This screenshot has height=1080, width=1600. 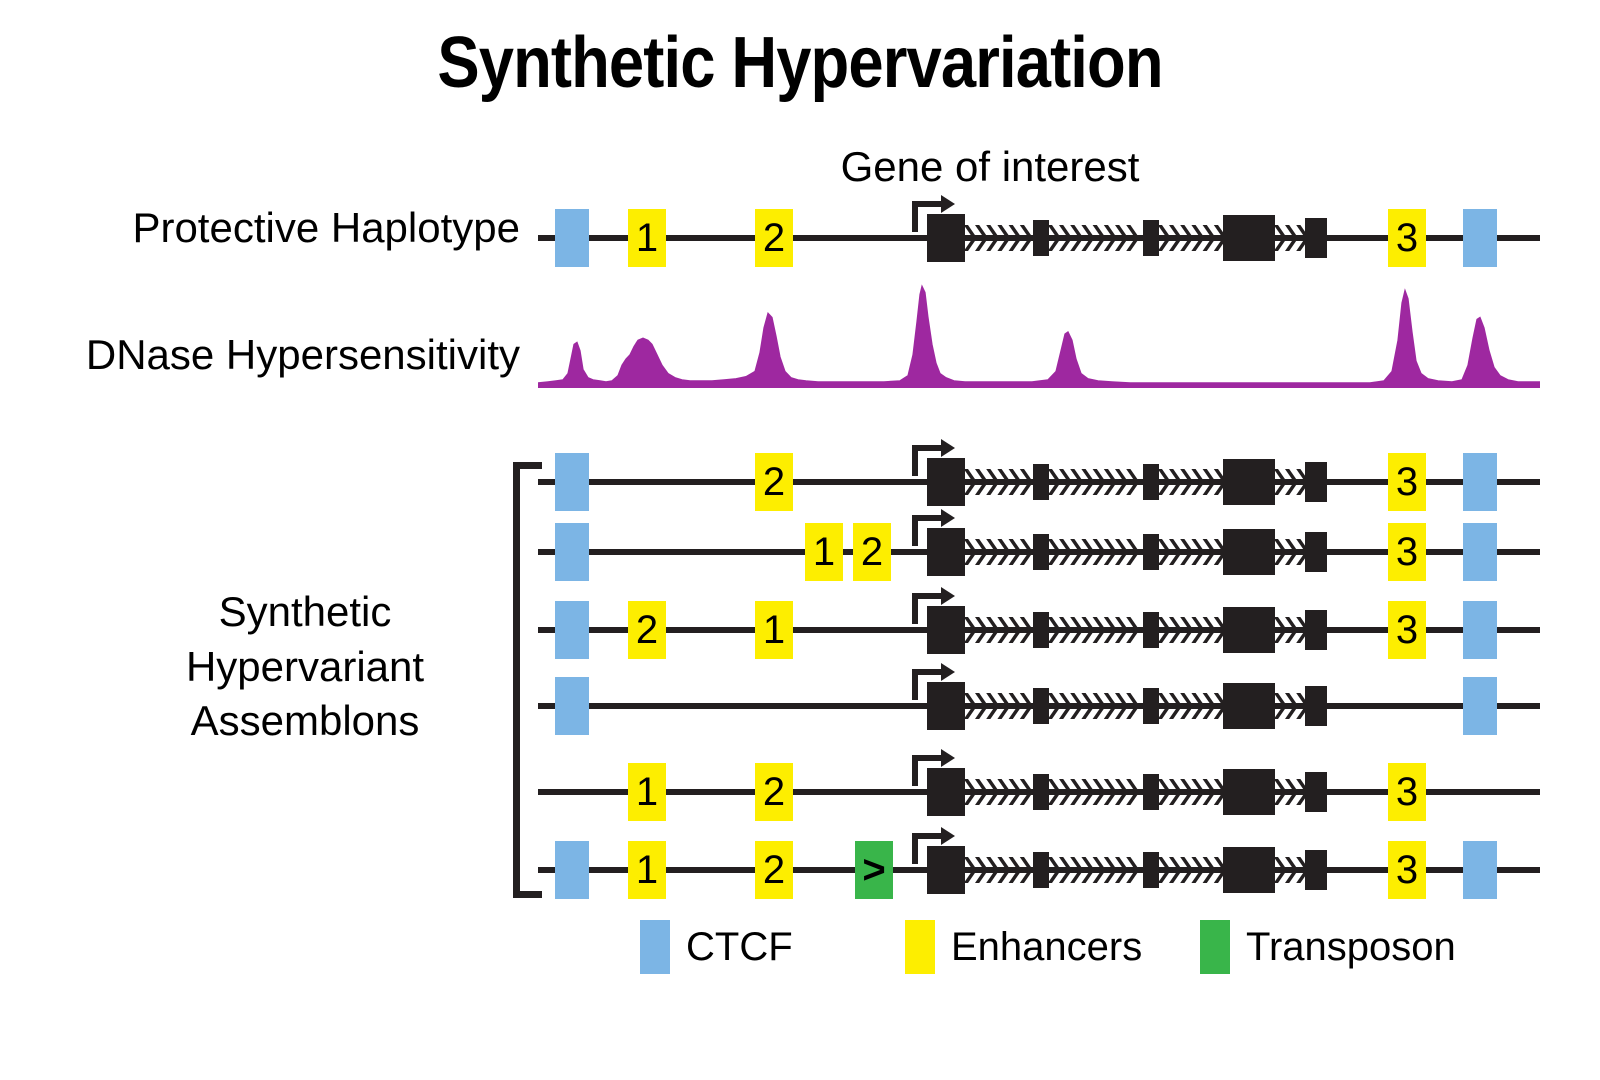 I want to click on legend-ctcf-label: CTCF, so click(x=739, y=946).